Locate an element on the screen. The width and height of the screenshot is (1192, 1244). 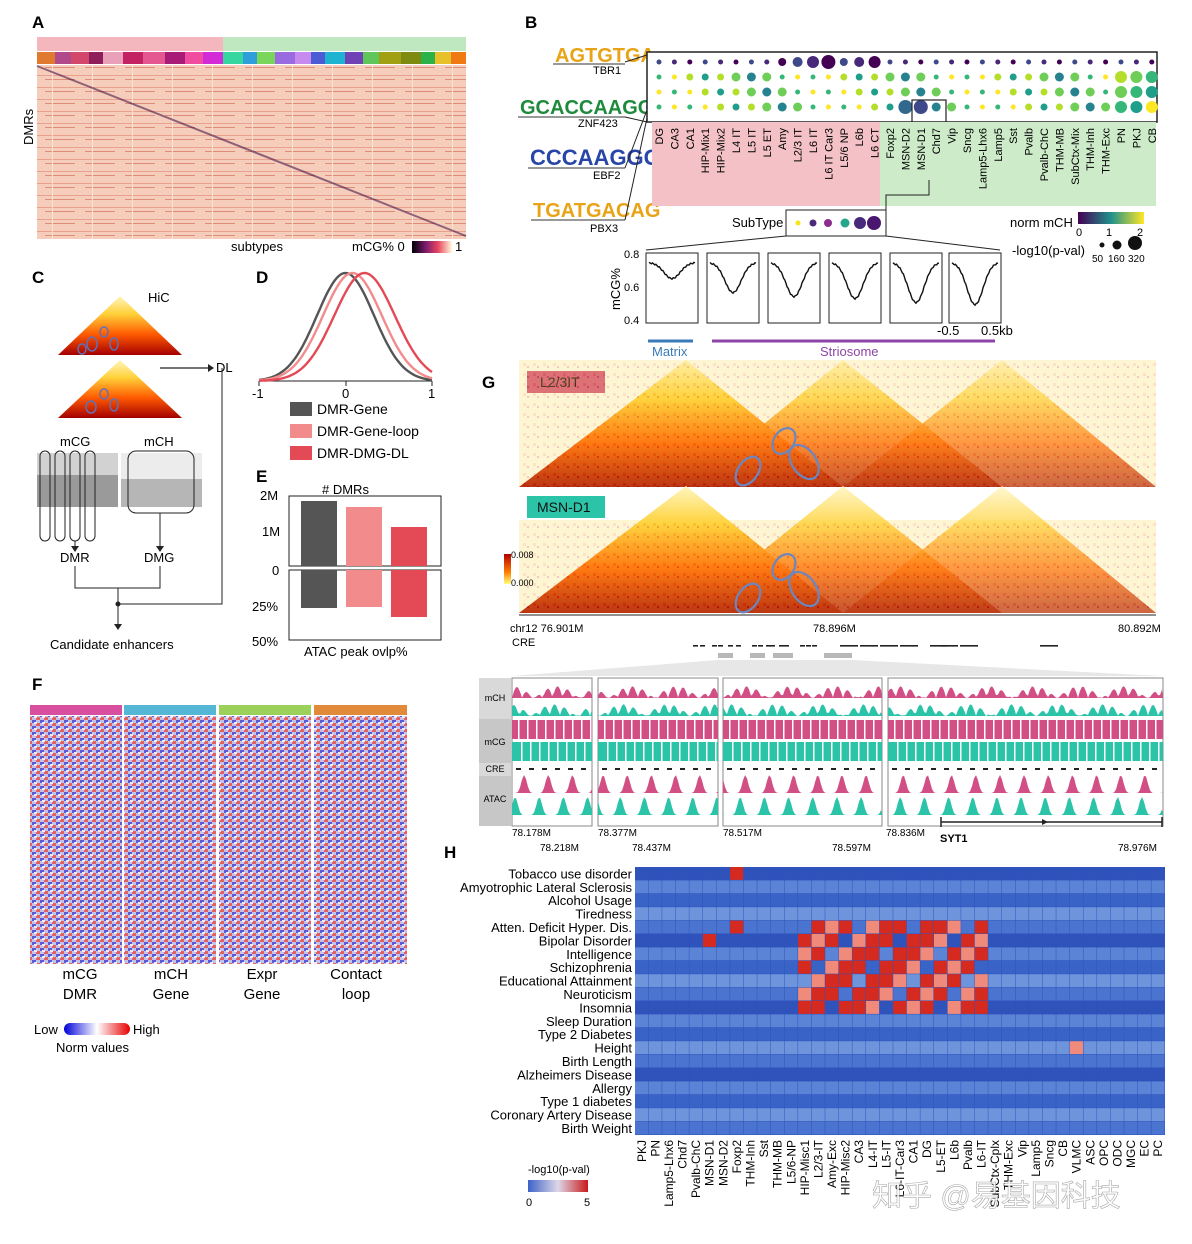
cre-label: CRE is located at coordinates (523, 643).